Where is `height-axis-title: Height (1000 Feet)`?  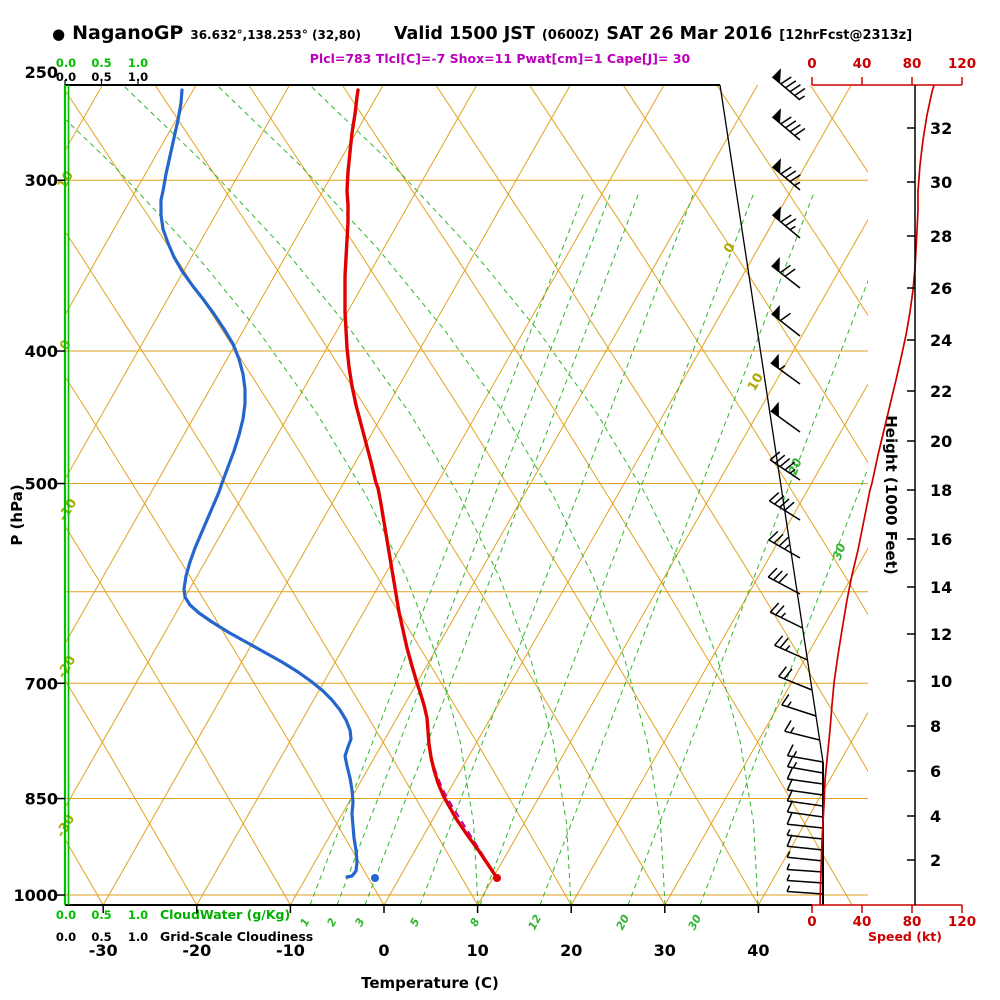 height-axis-title: Height (1000 Feet) is located at coordinates (891, 495).